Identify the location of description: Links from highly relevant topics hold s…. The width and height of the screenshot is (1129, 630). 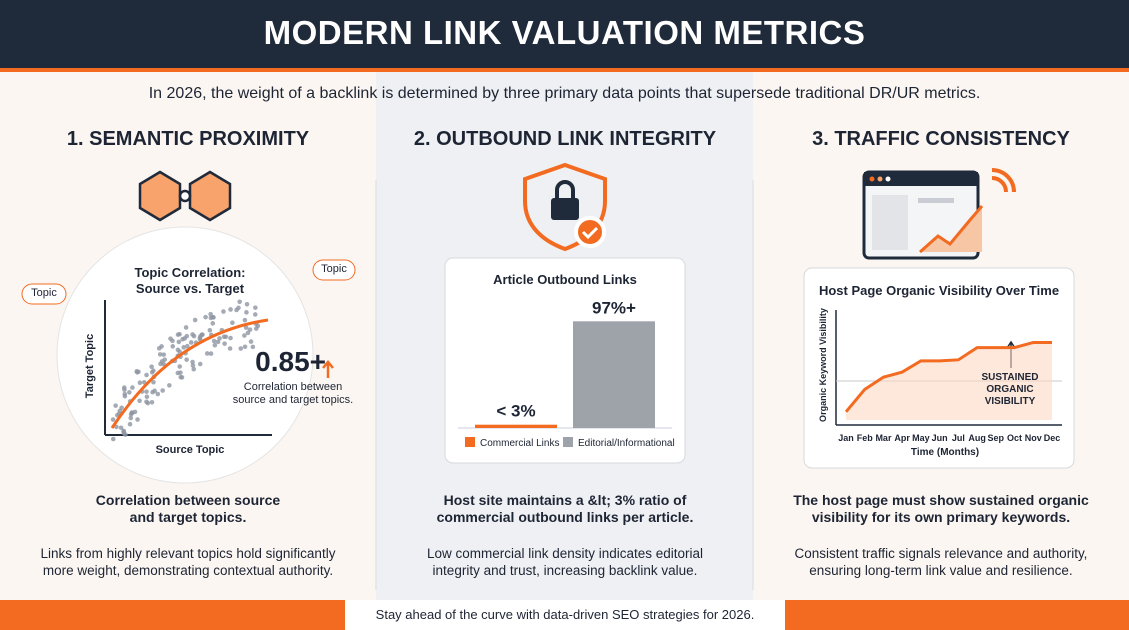
(188, 562).